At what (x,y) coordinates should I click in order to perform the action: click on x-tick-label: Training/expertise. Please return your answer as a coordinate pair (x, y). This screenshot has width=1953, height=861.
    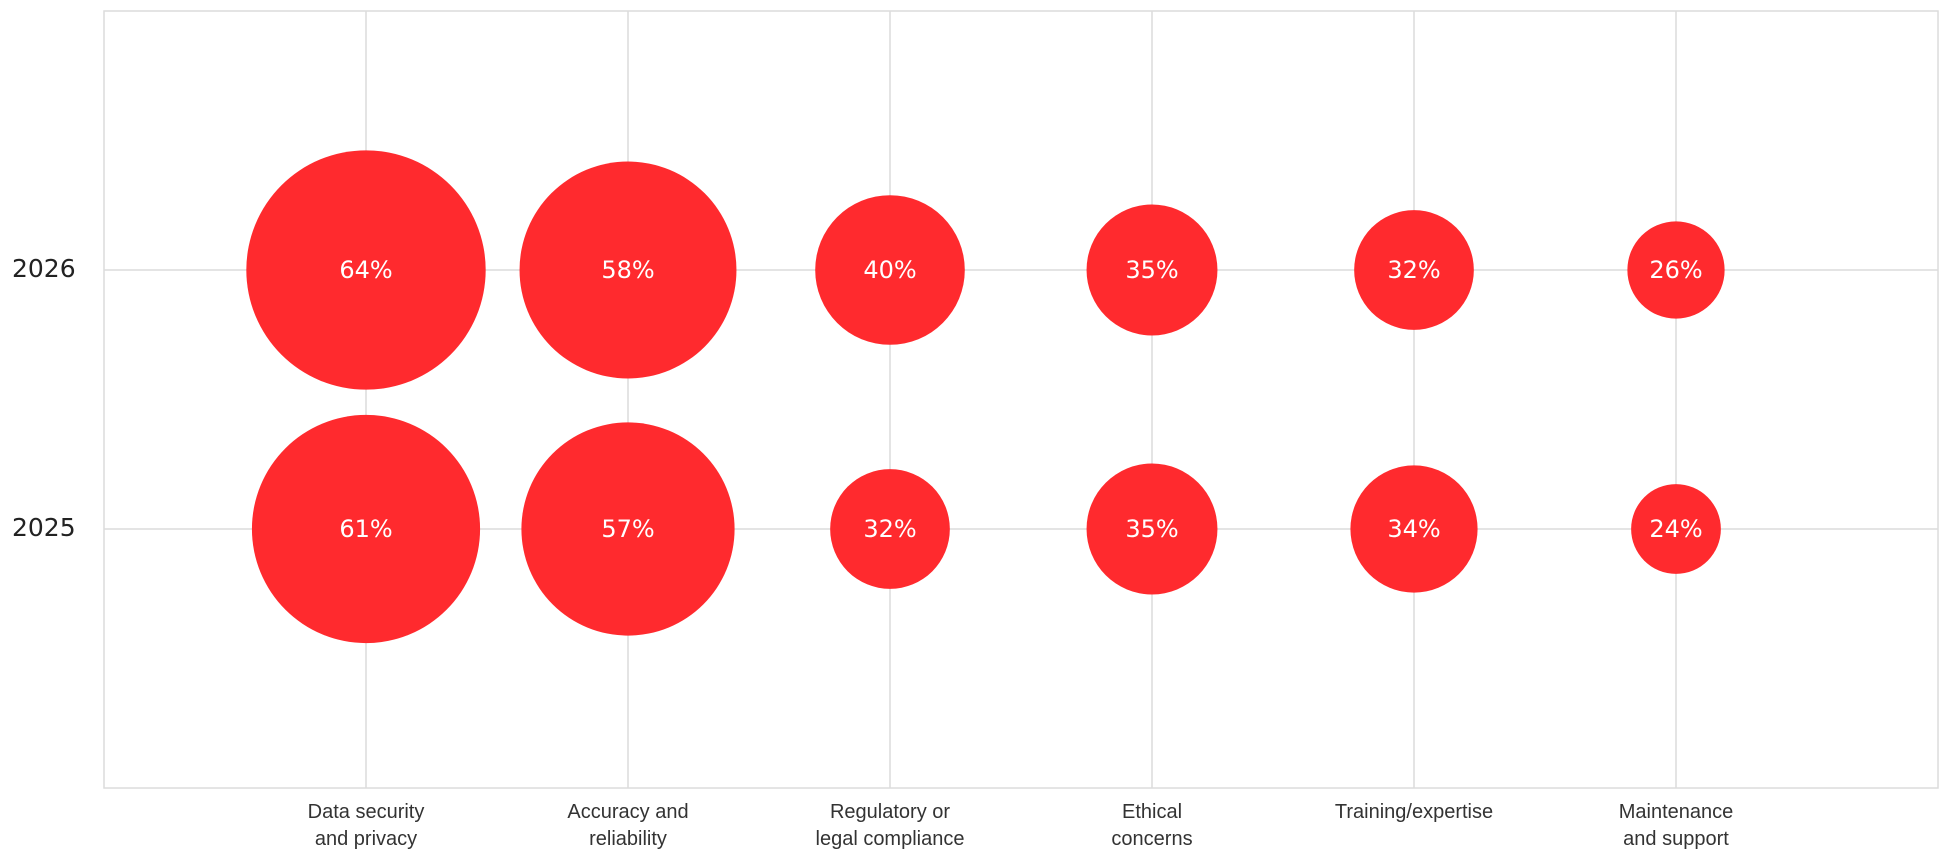
    Looking at the image, I should click on (1414, 812).